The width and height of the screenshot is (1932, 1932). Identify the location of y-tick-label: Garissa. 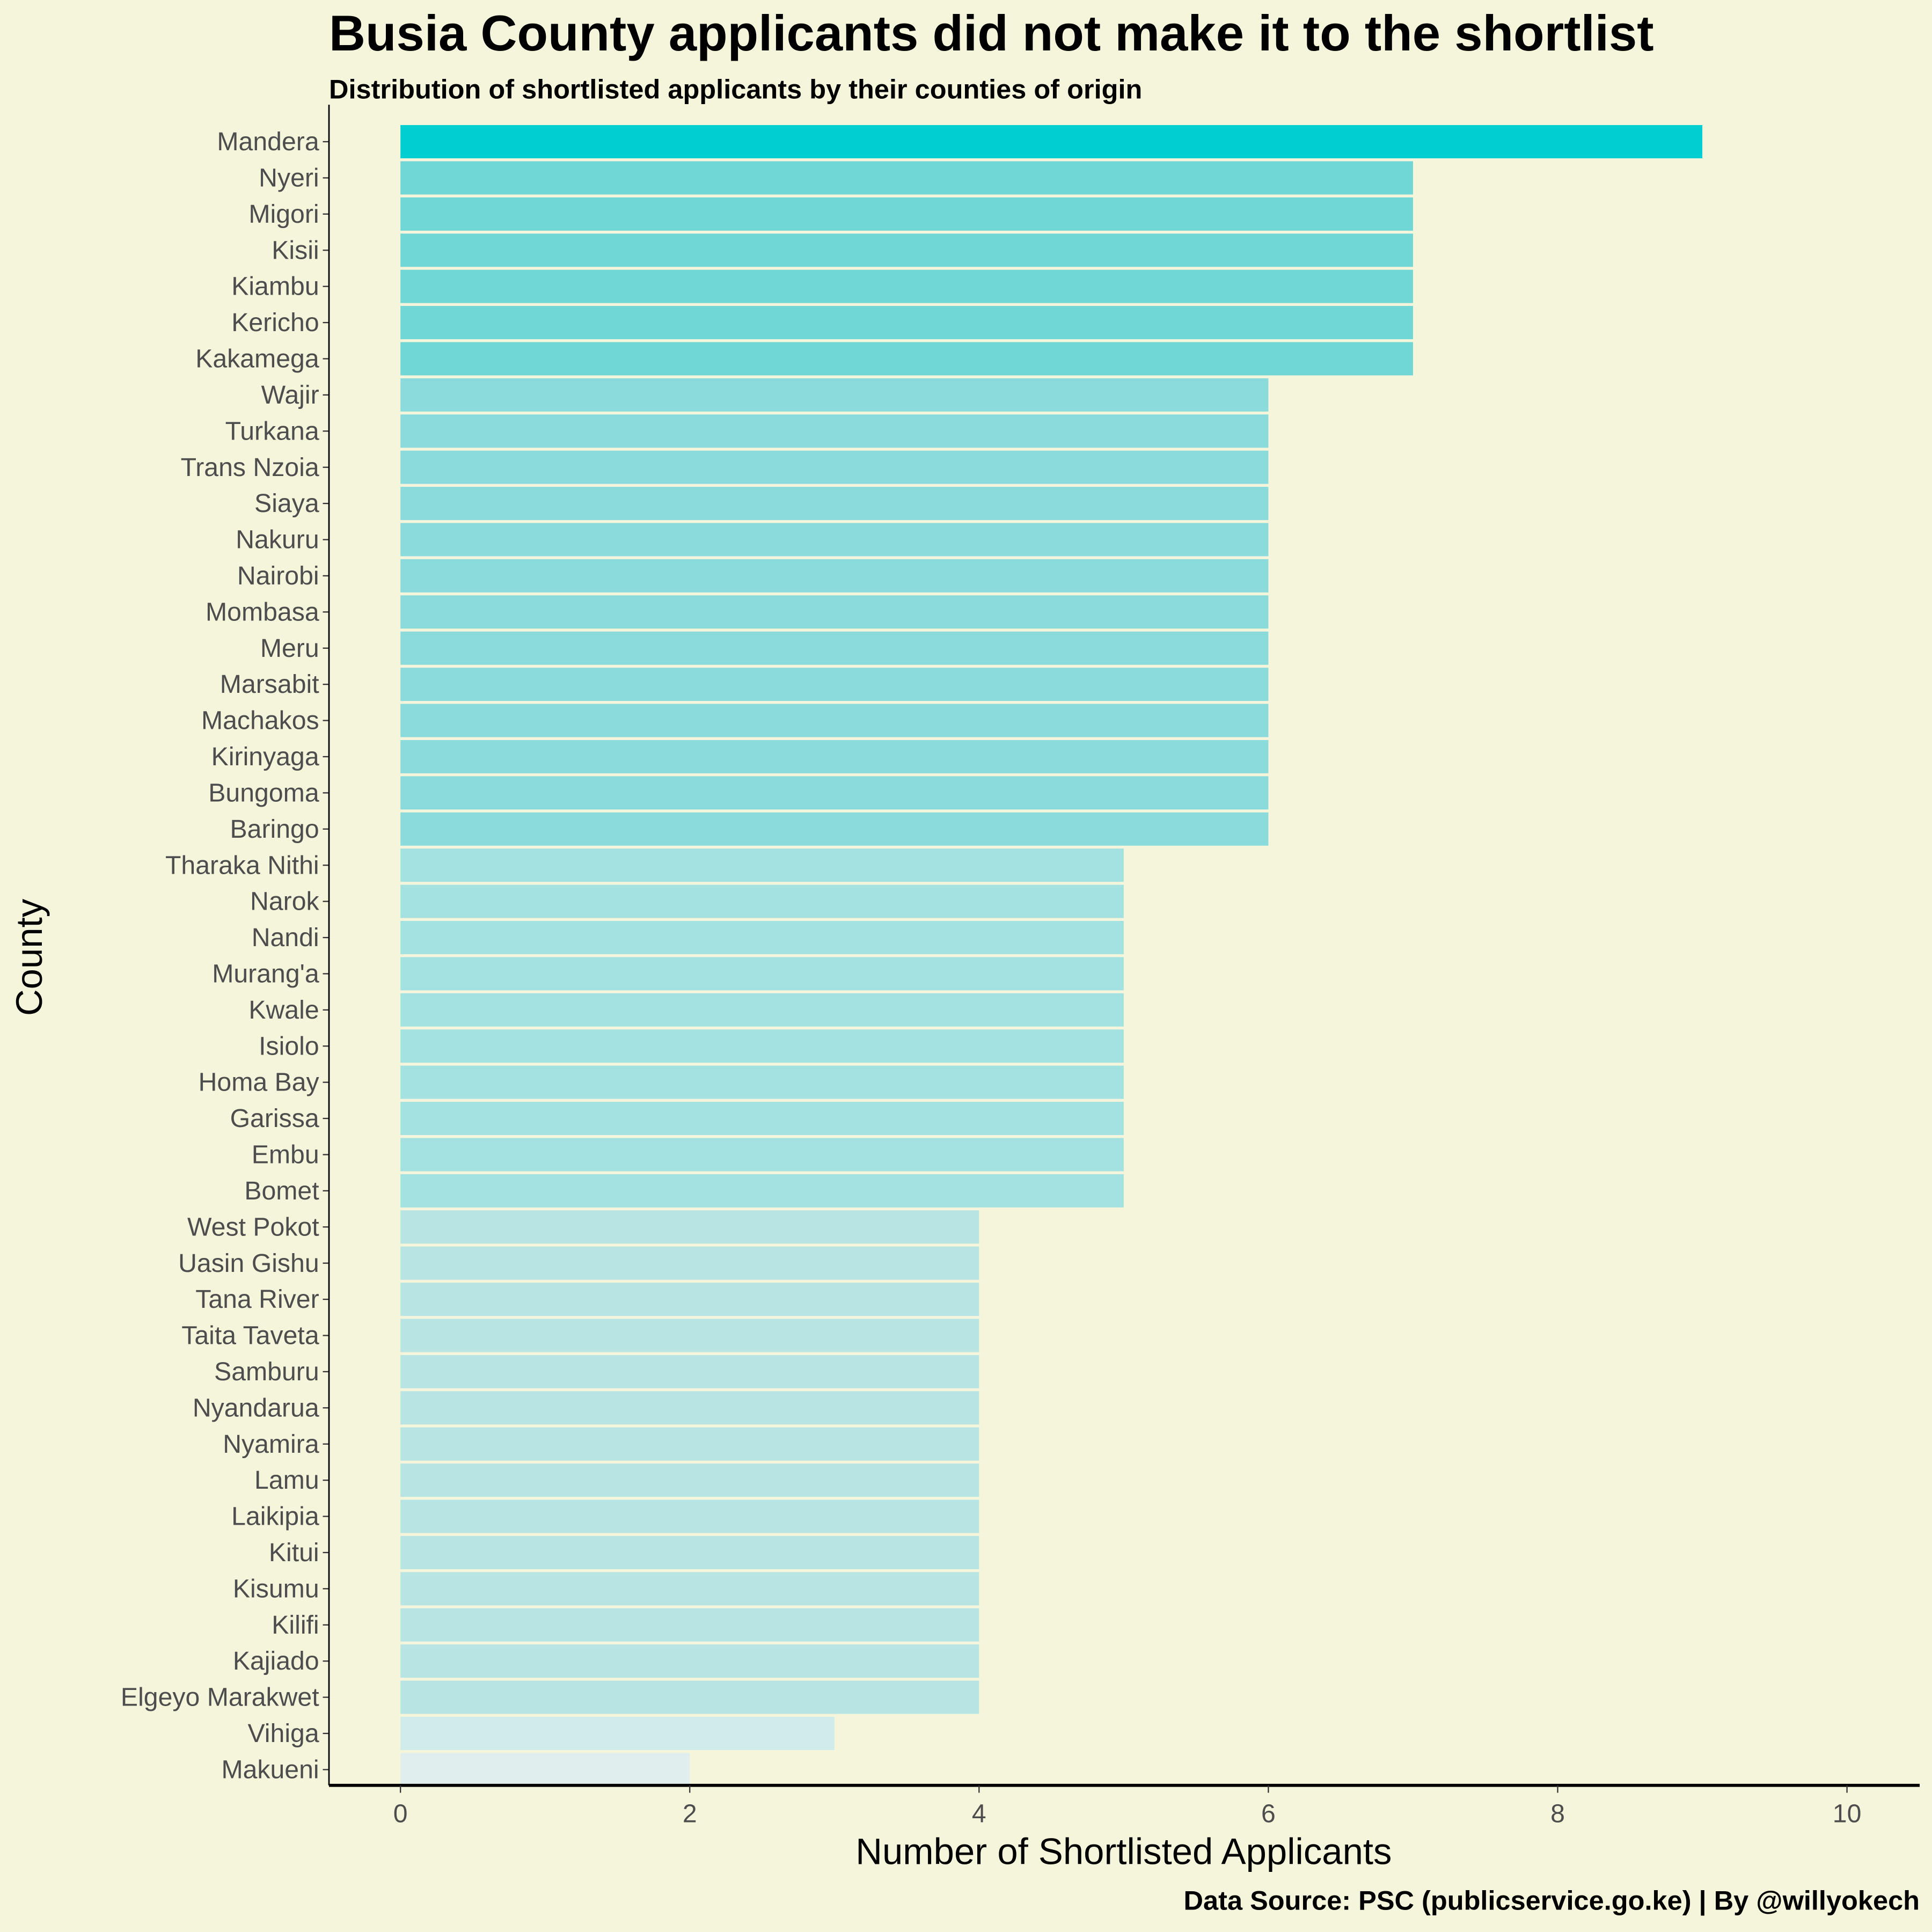
(274, 1118).